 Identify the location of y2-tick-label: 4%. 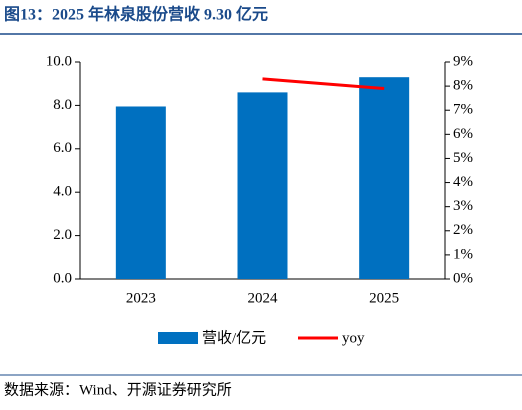
(463, 182).